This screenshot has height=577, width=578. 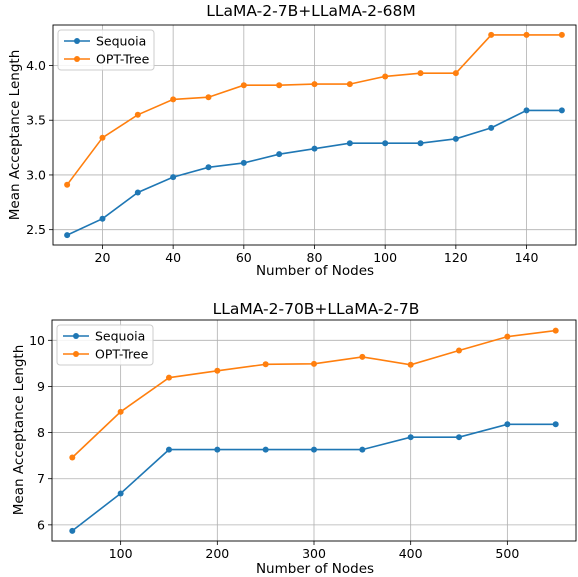 I want to click on x-tick-label: 40, so click(x=173, y=257).